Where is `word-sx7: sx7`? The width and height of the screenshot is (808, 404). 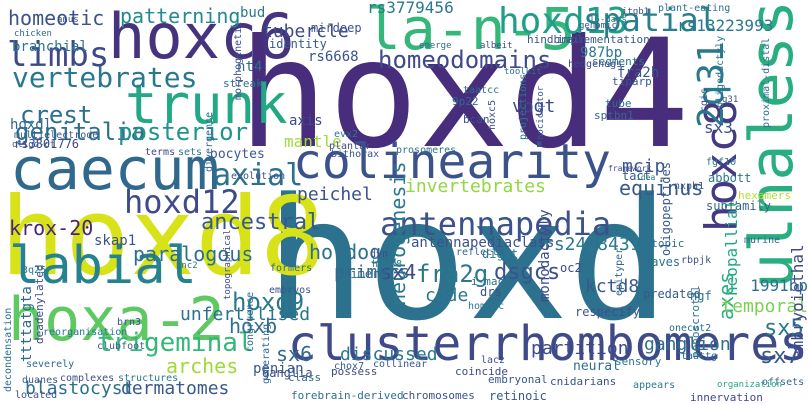
word-sx7: sx7 is located at coordinates (780, 356).